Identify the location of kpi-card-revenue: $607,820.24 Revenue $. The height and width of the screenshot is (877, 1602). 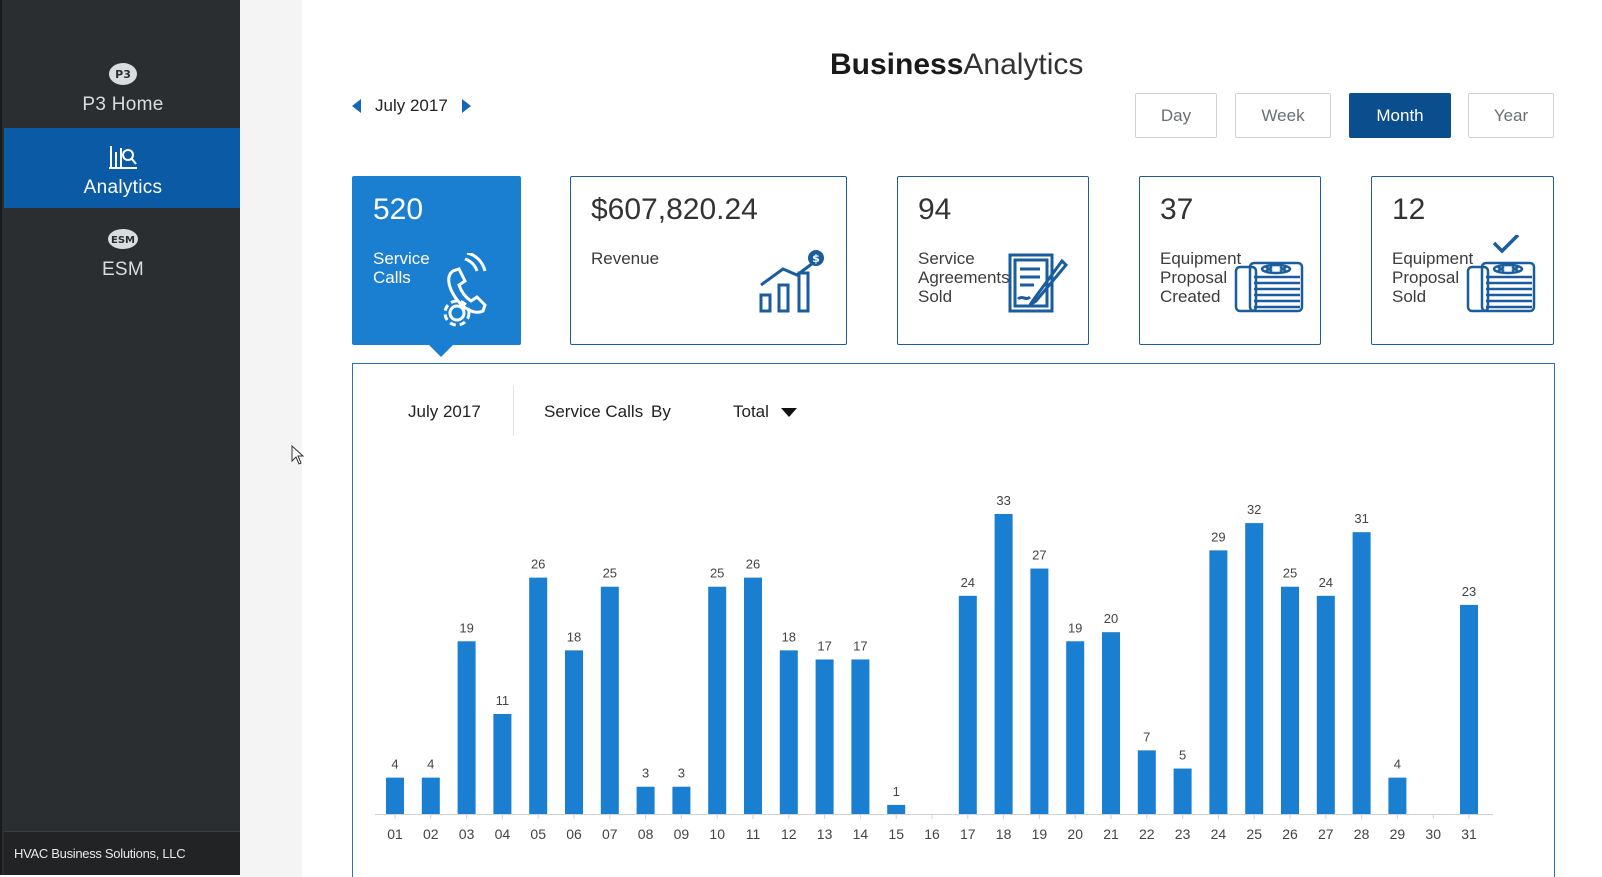
(708, 260).